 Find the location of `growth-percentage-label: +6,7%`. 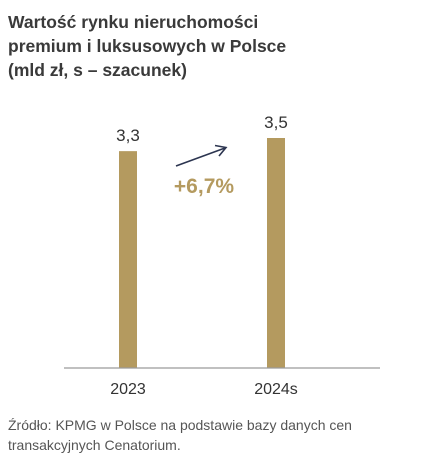

growth-percentage-label: +6,7% is located at coordinates (204, 186).